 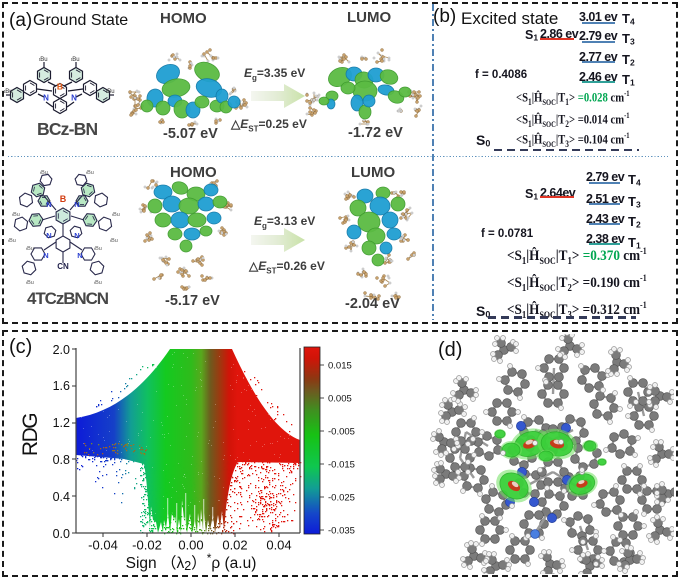 What do you see at coordinates (30, 435) in the screenshot?
I see `svg-text: RDG` at bounding box center [30, 435].